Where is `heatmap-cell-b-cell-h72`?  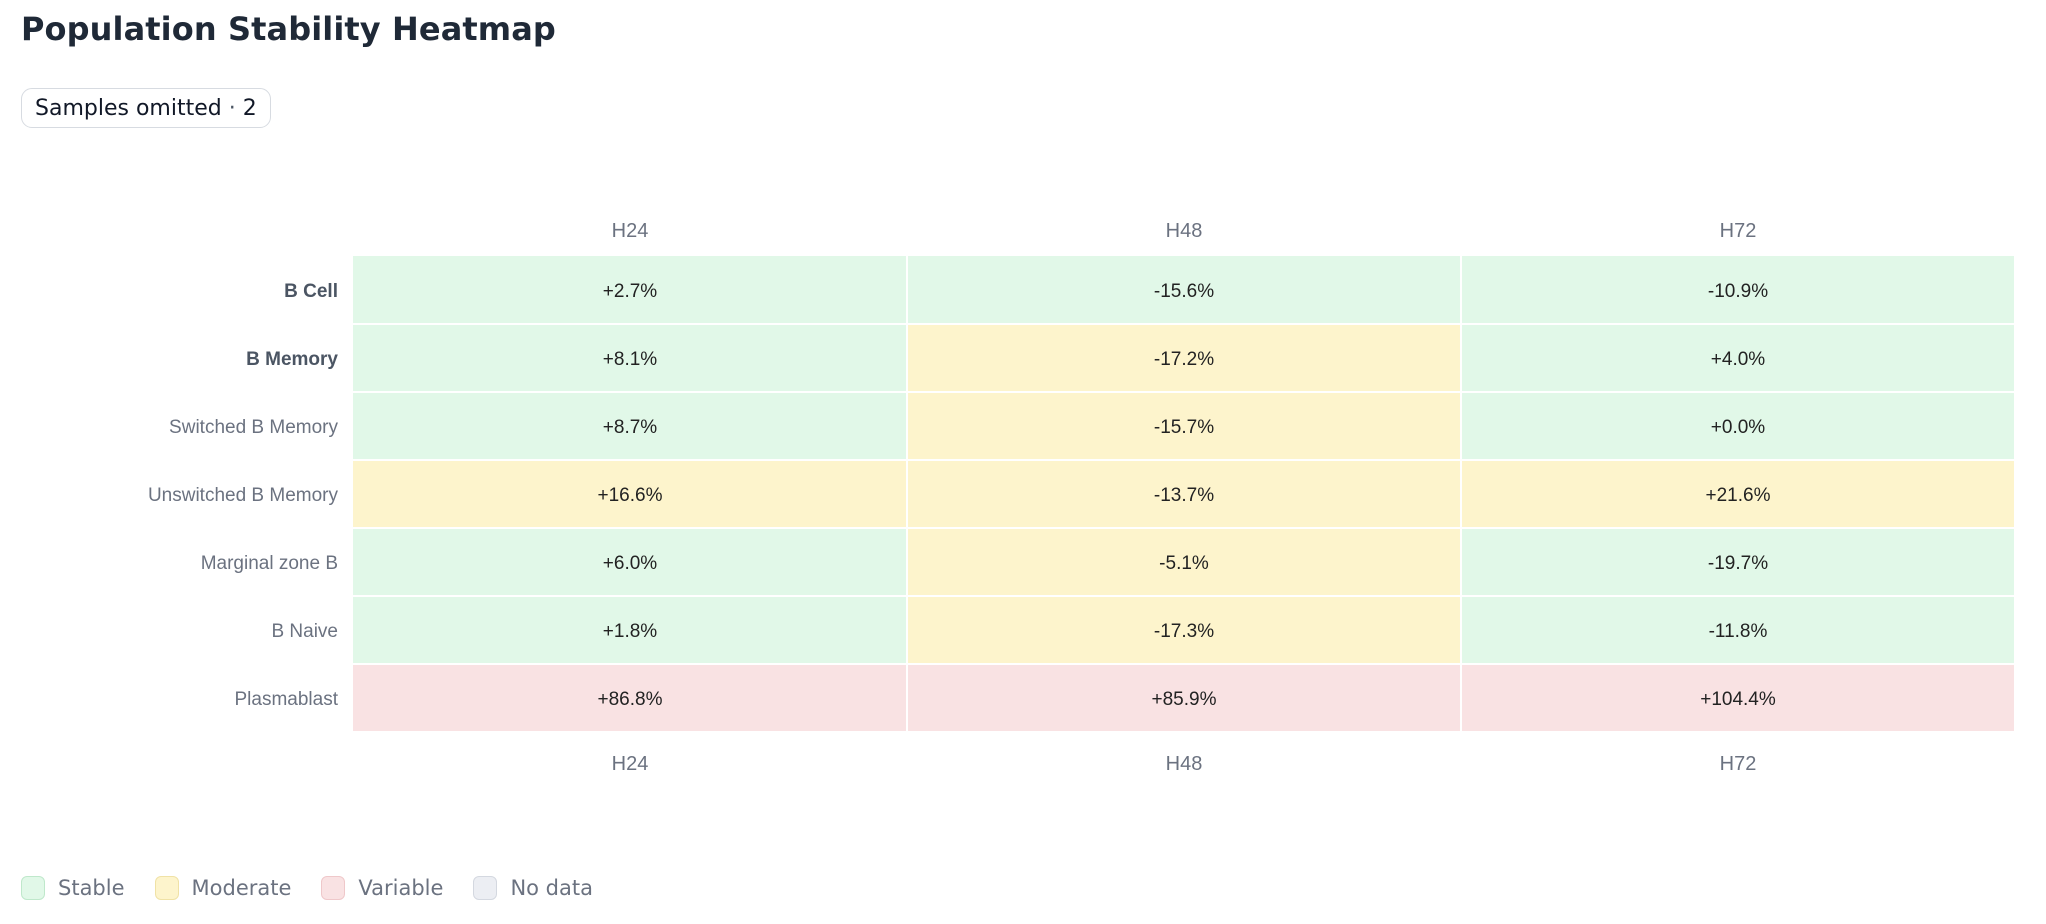 heatmap-cell-b-cell-h72 is located at coordinates (1738, 289).